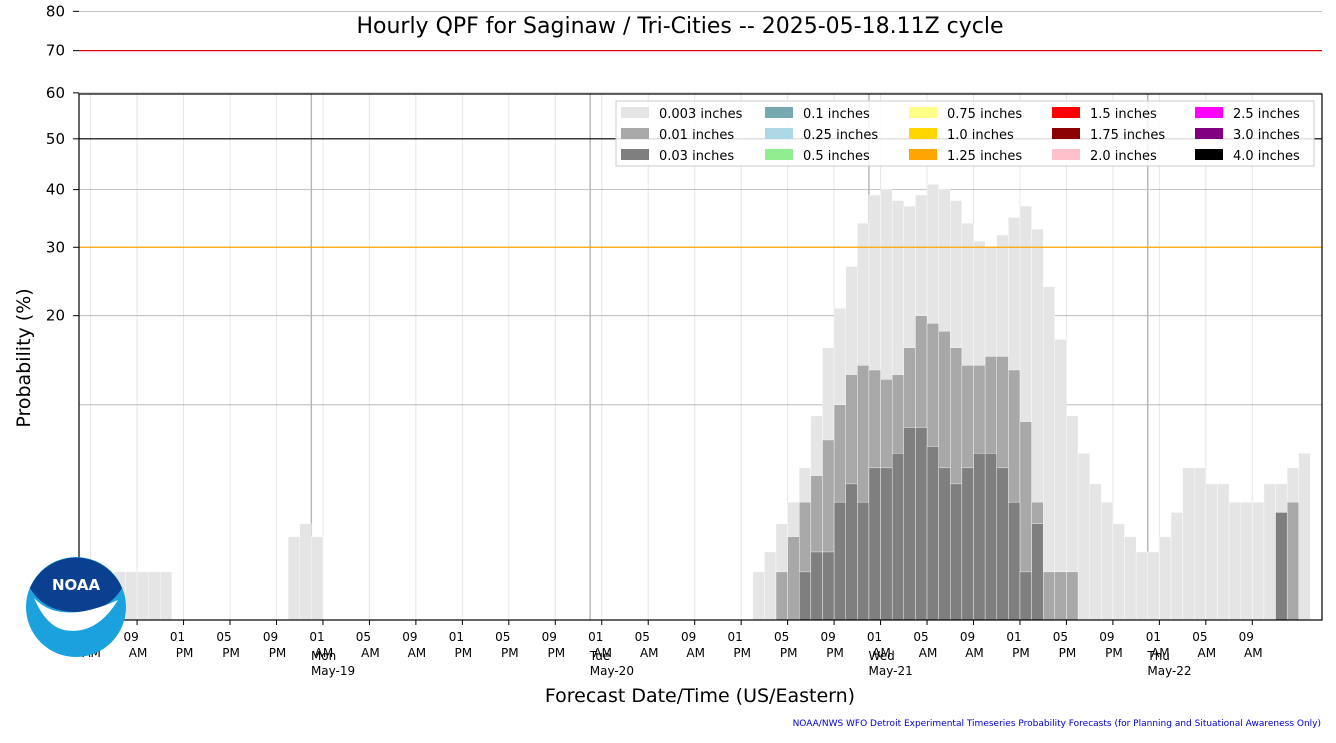 The width and height of the screenshot is (1336, 743). I want to click on x-tick-day: Tue, so click(600, 656).